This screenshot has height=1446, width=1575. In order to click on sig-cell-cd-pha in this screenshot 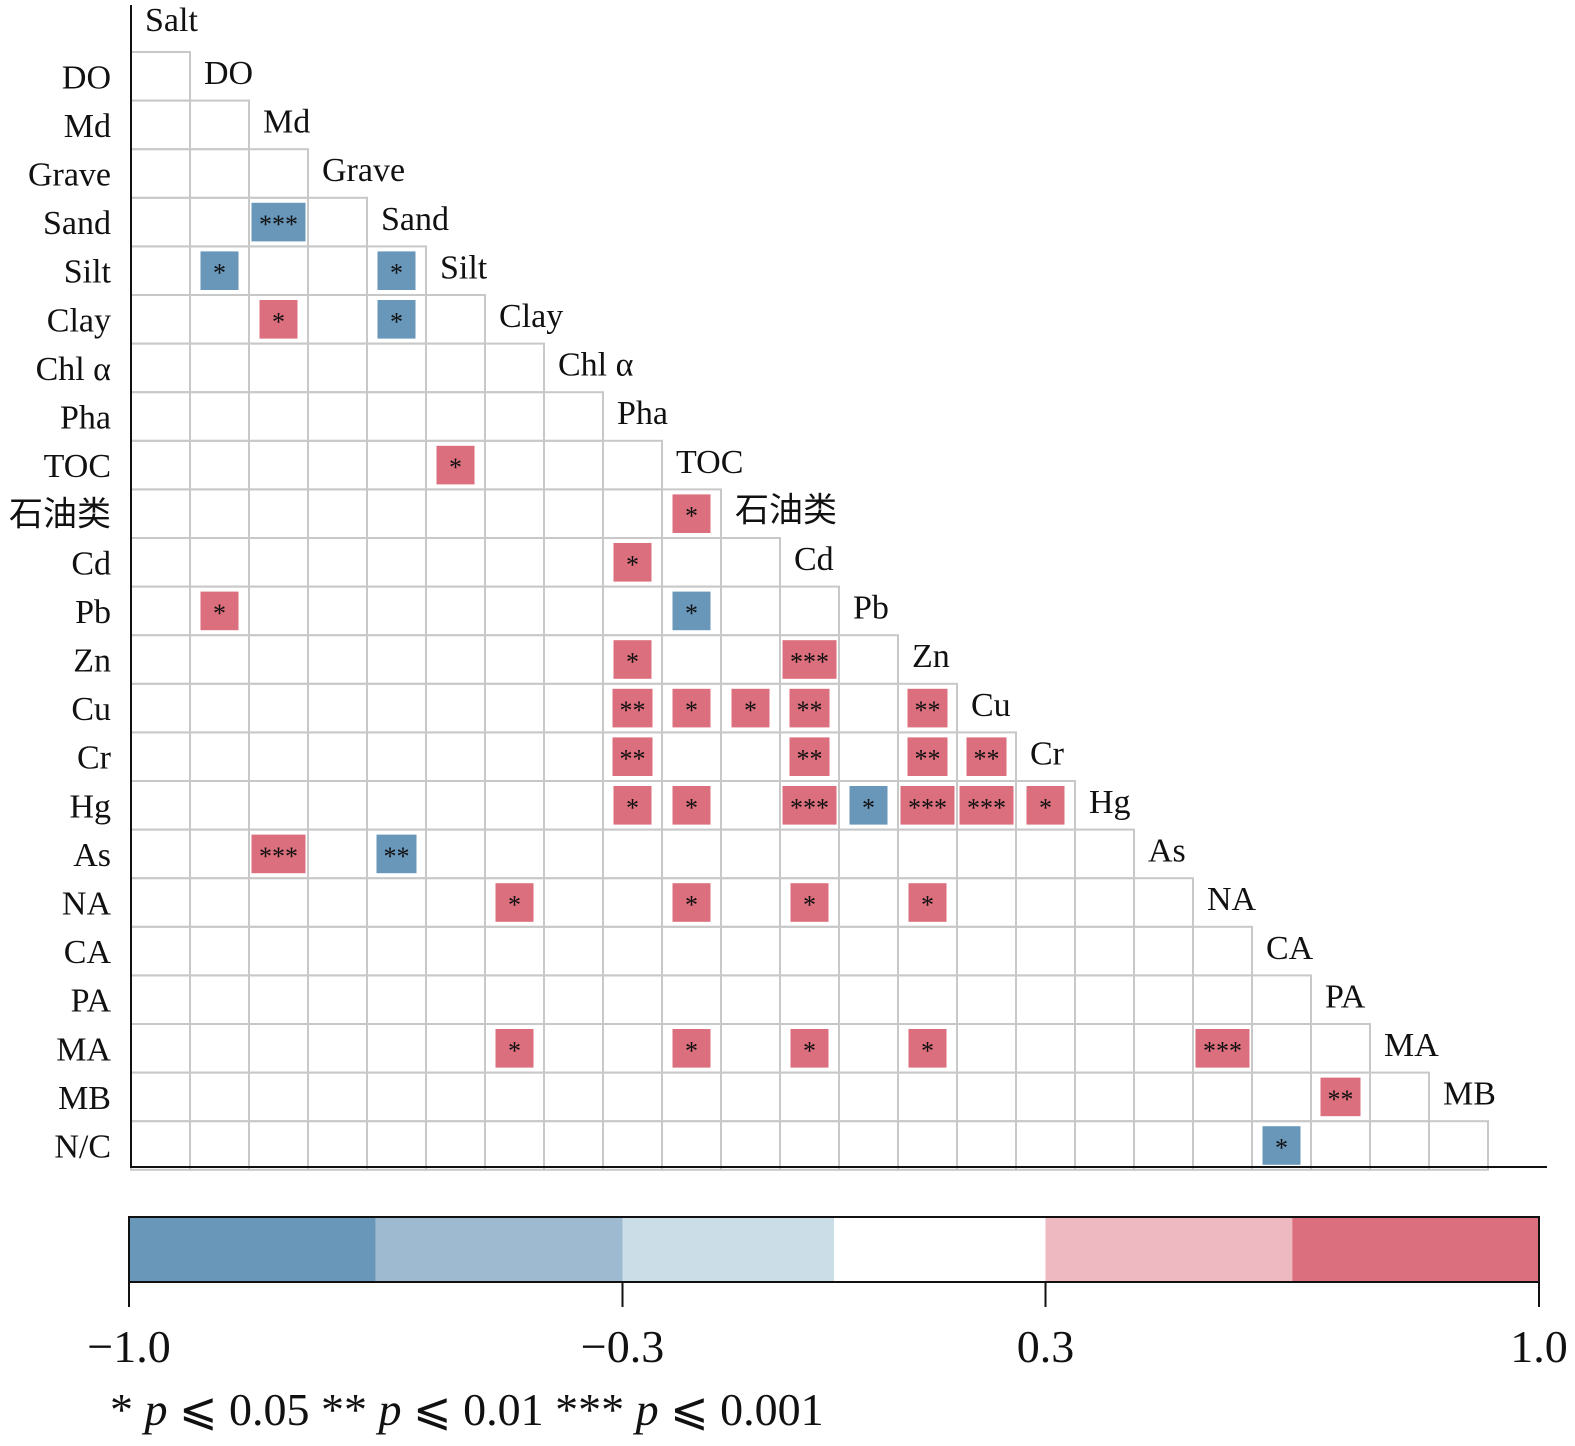, I will do `click(632, 562)`.